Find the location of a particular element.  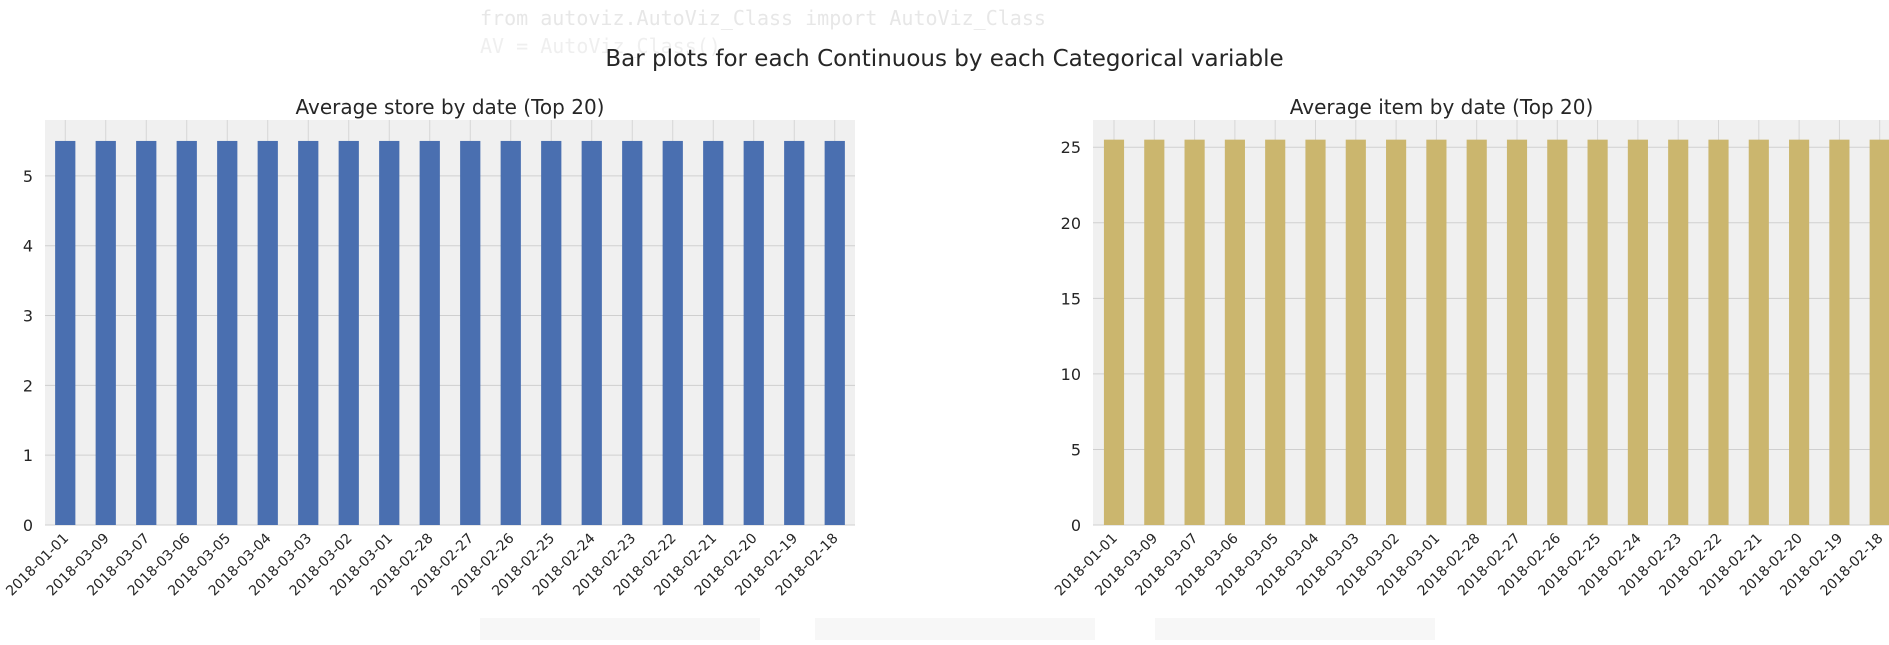

y-tick-label: 25 is located at coordinates (1071, 147).